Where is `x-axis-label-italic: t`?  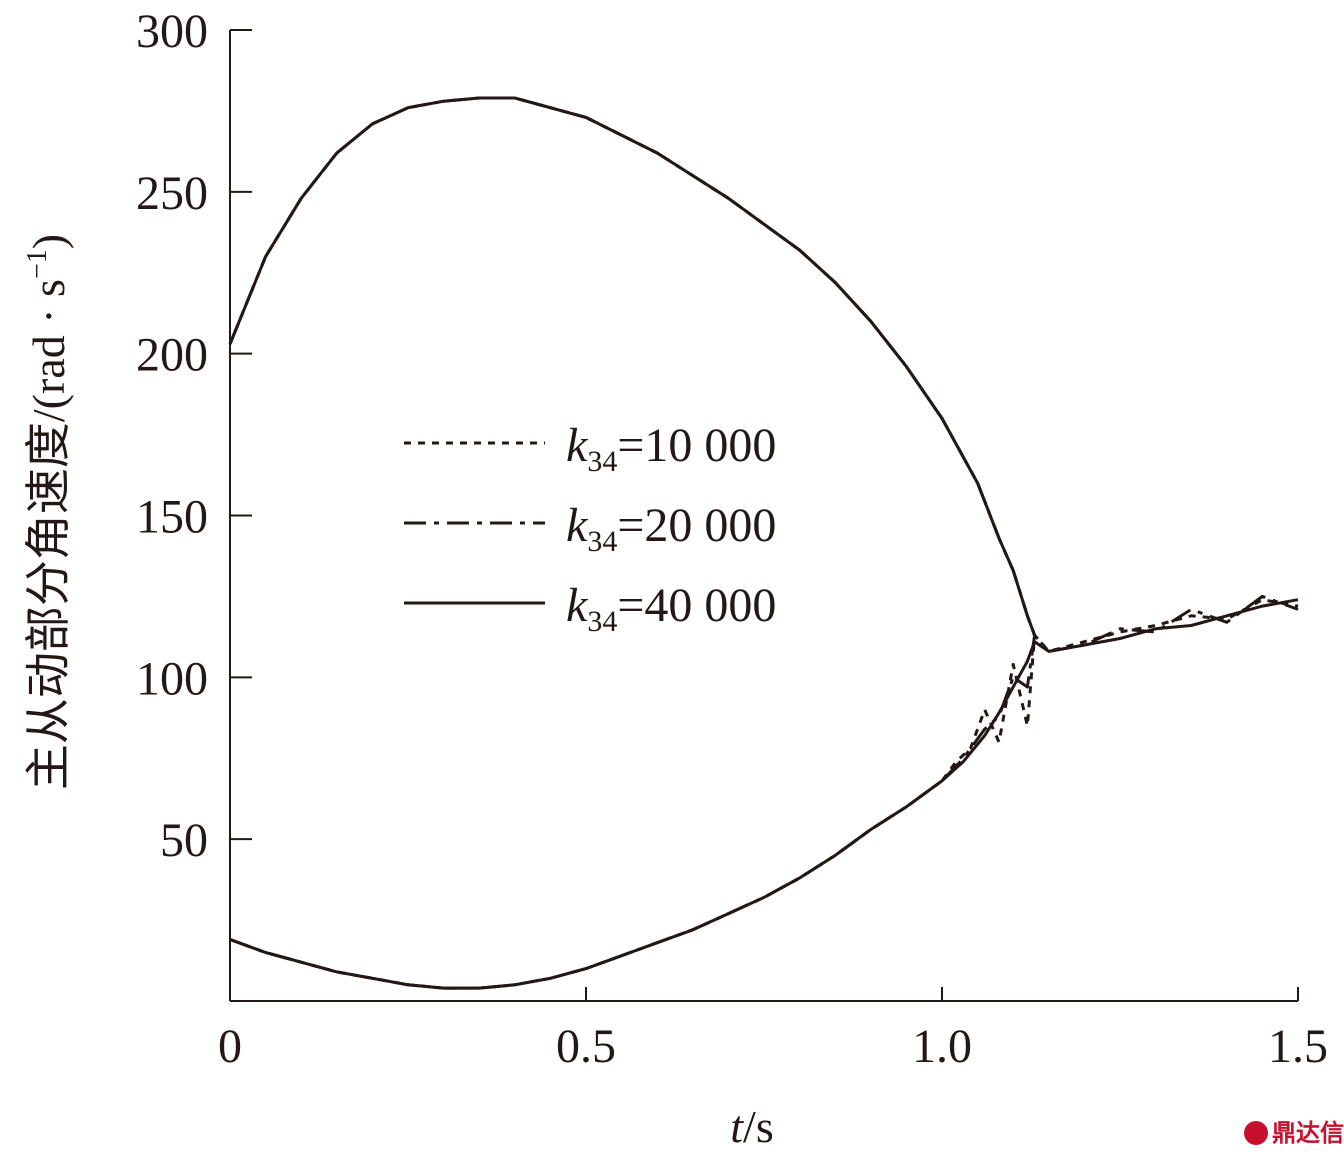 x-axis-label-italic: t is located at coordinates (737, 1126).